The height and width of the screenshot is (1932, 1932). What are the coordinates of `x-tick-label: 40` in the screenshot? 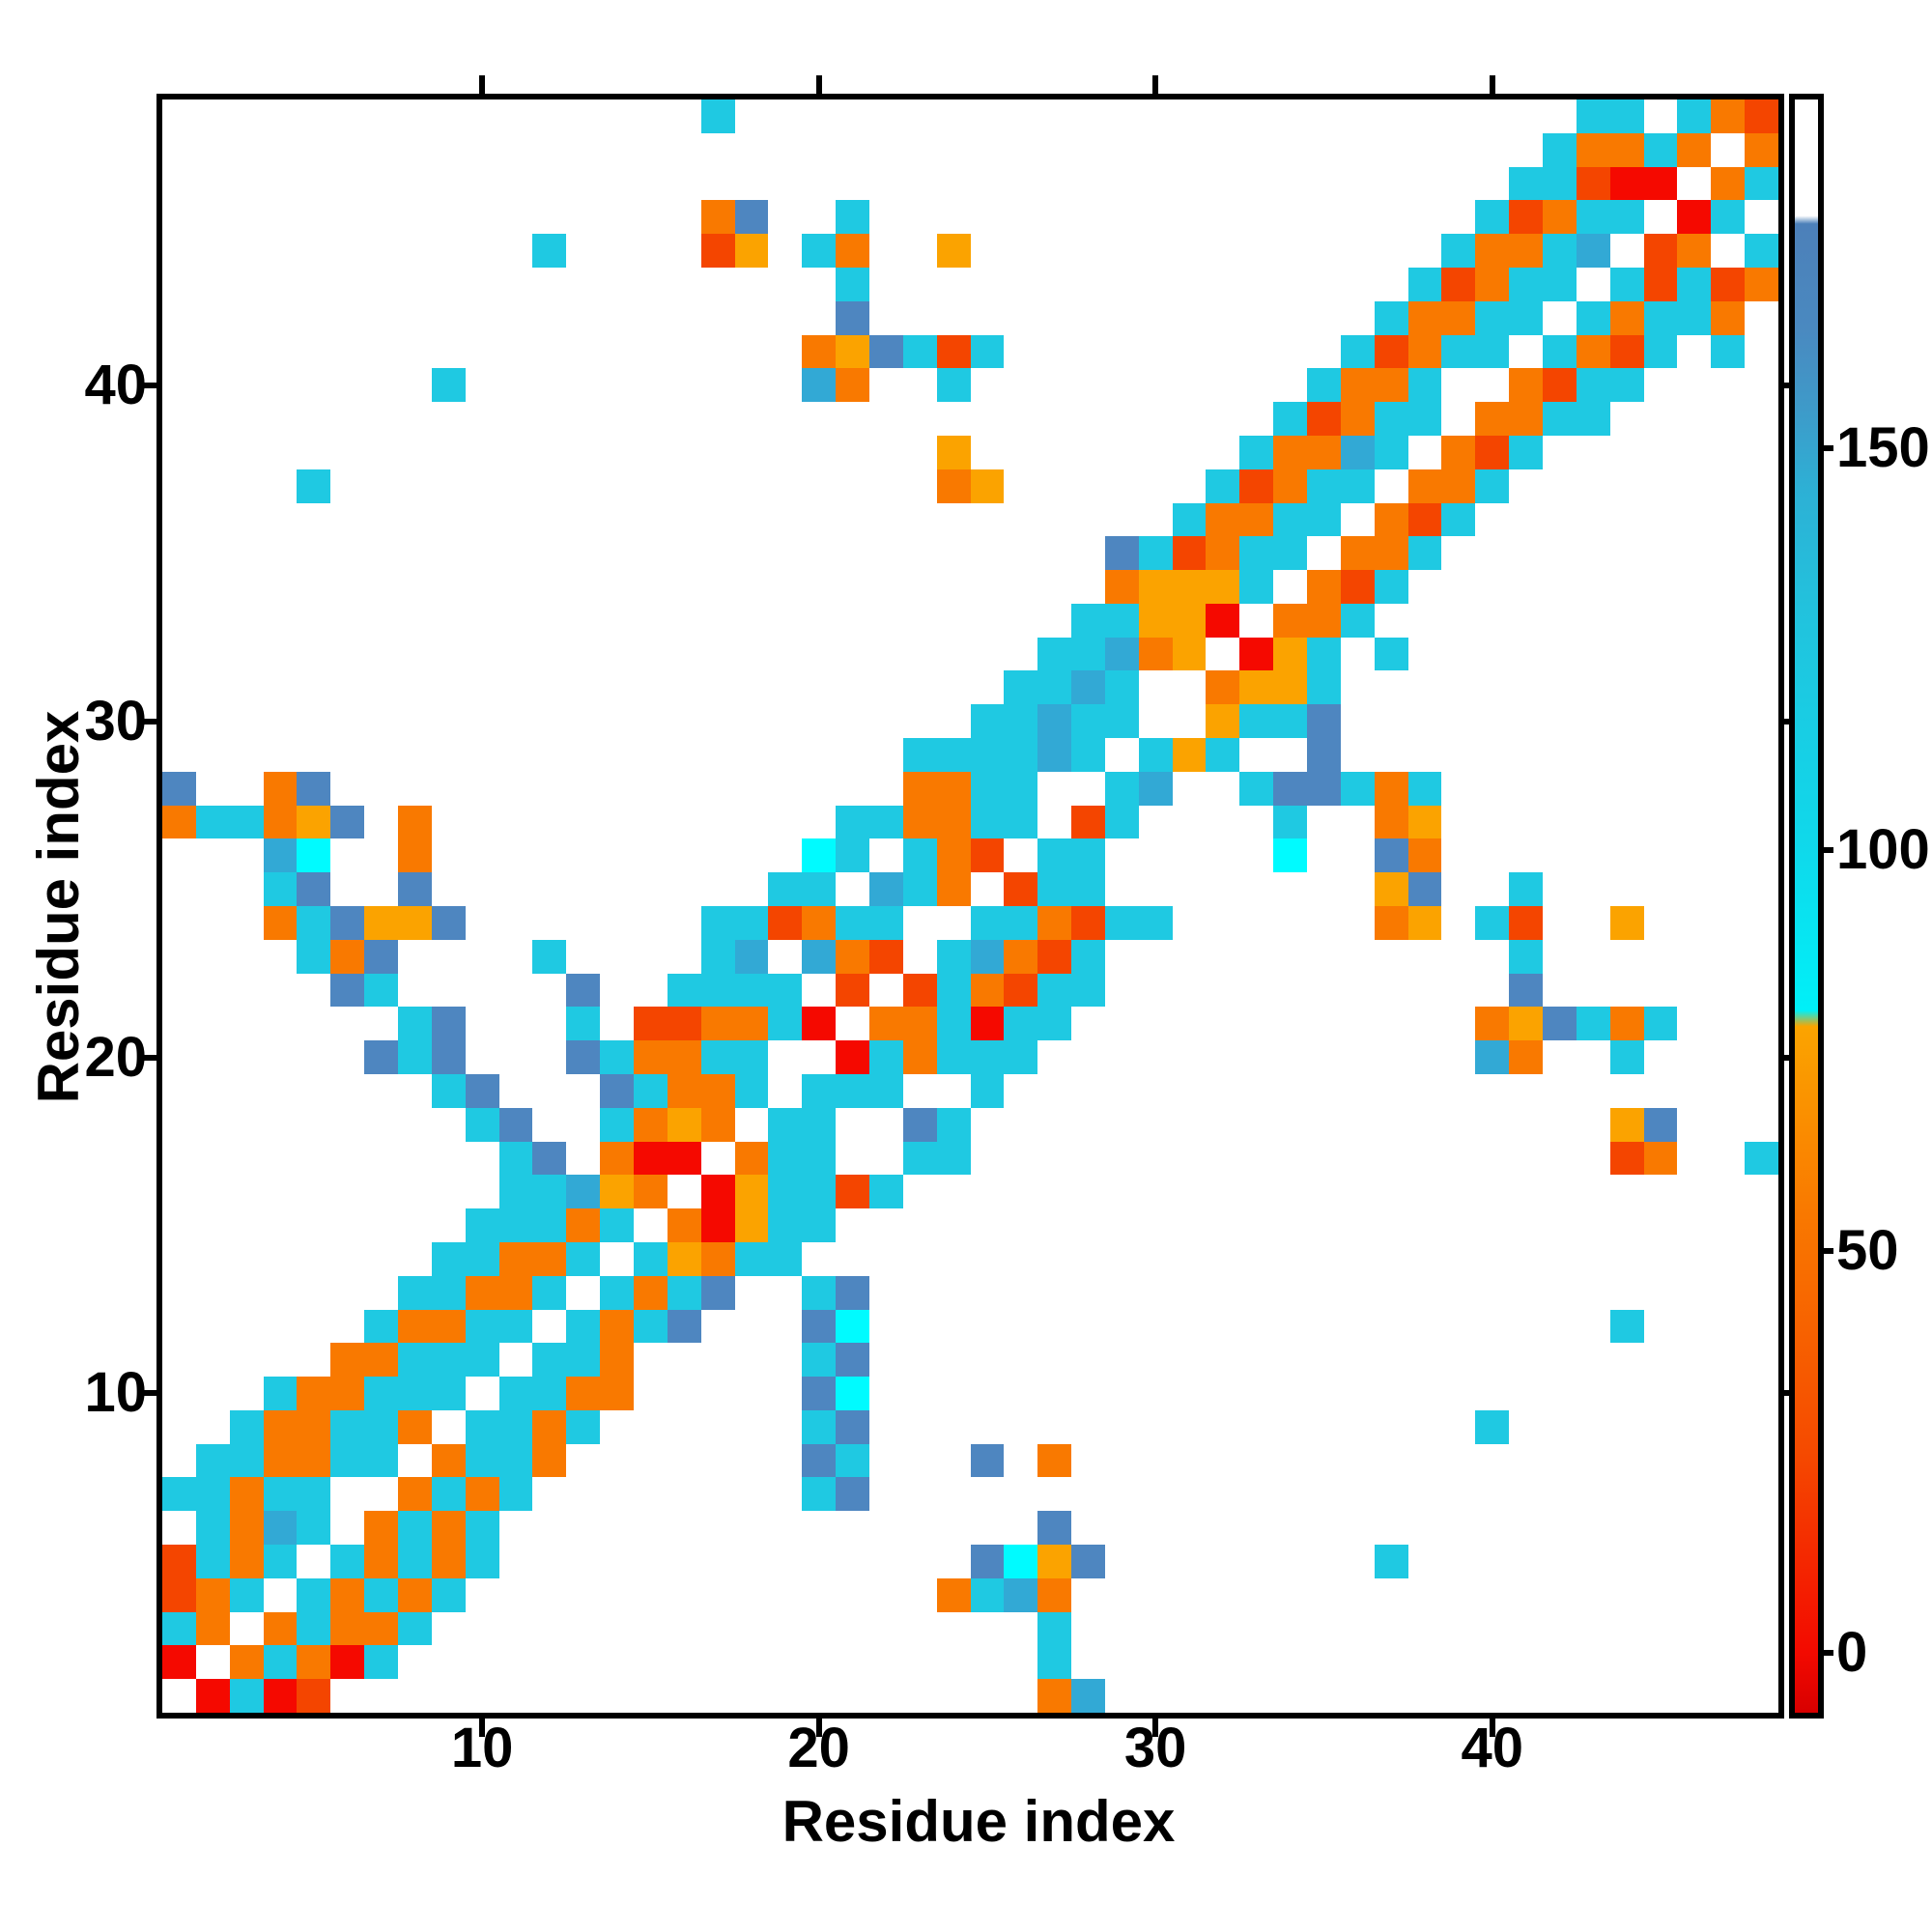 It's located at (1492, 1748).